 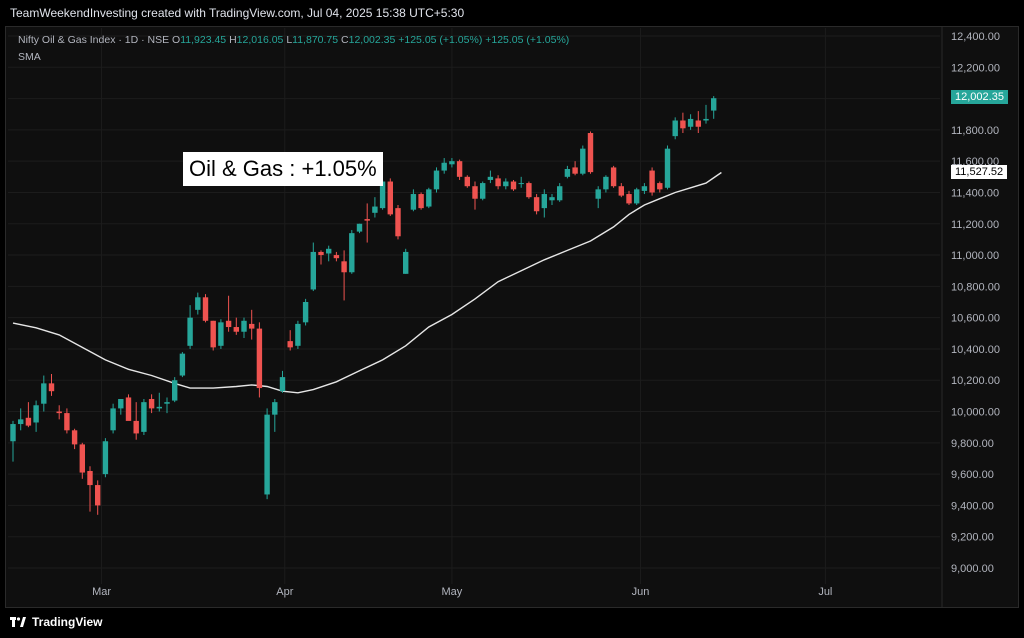 I want to click on tradingview-logo: TradingView, so click(x=56, y=622).